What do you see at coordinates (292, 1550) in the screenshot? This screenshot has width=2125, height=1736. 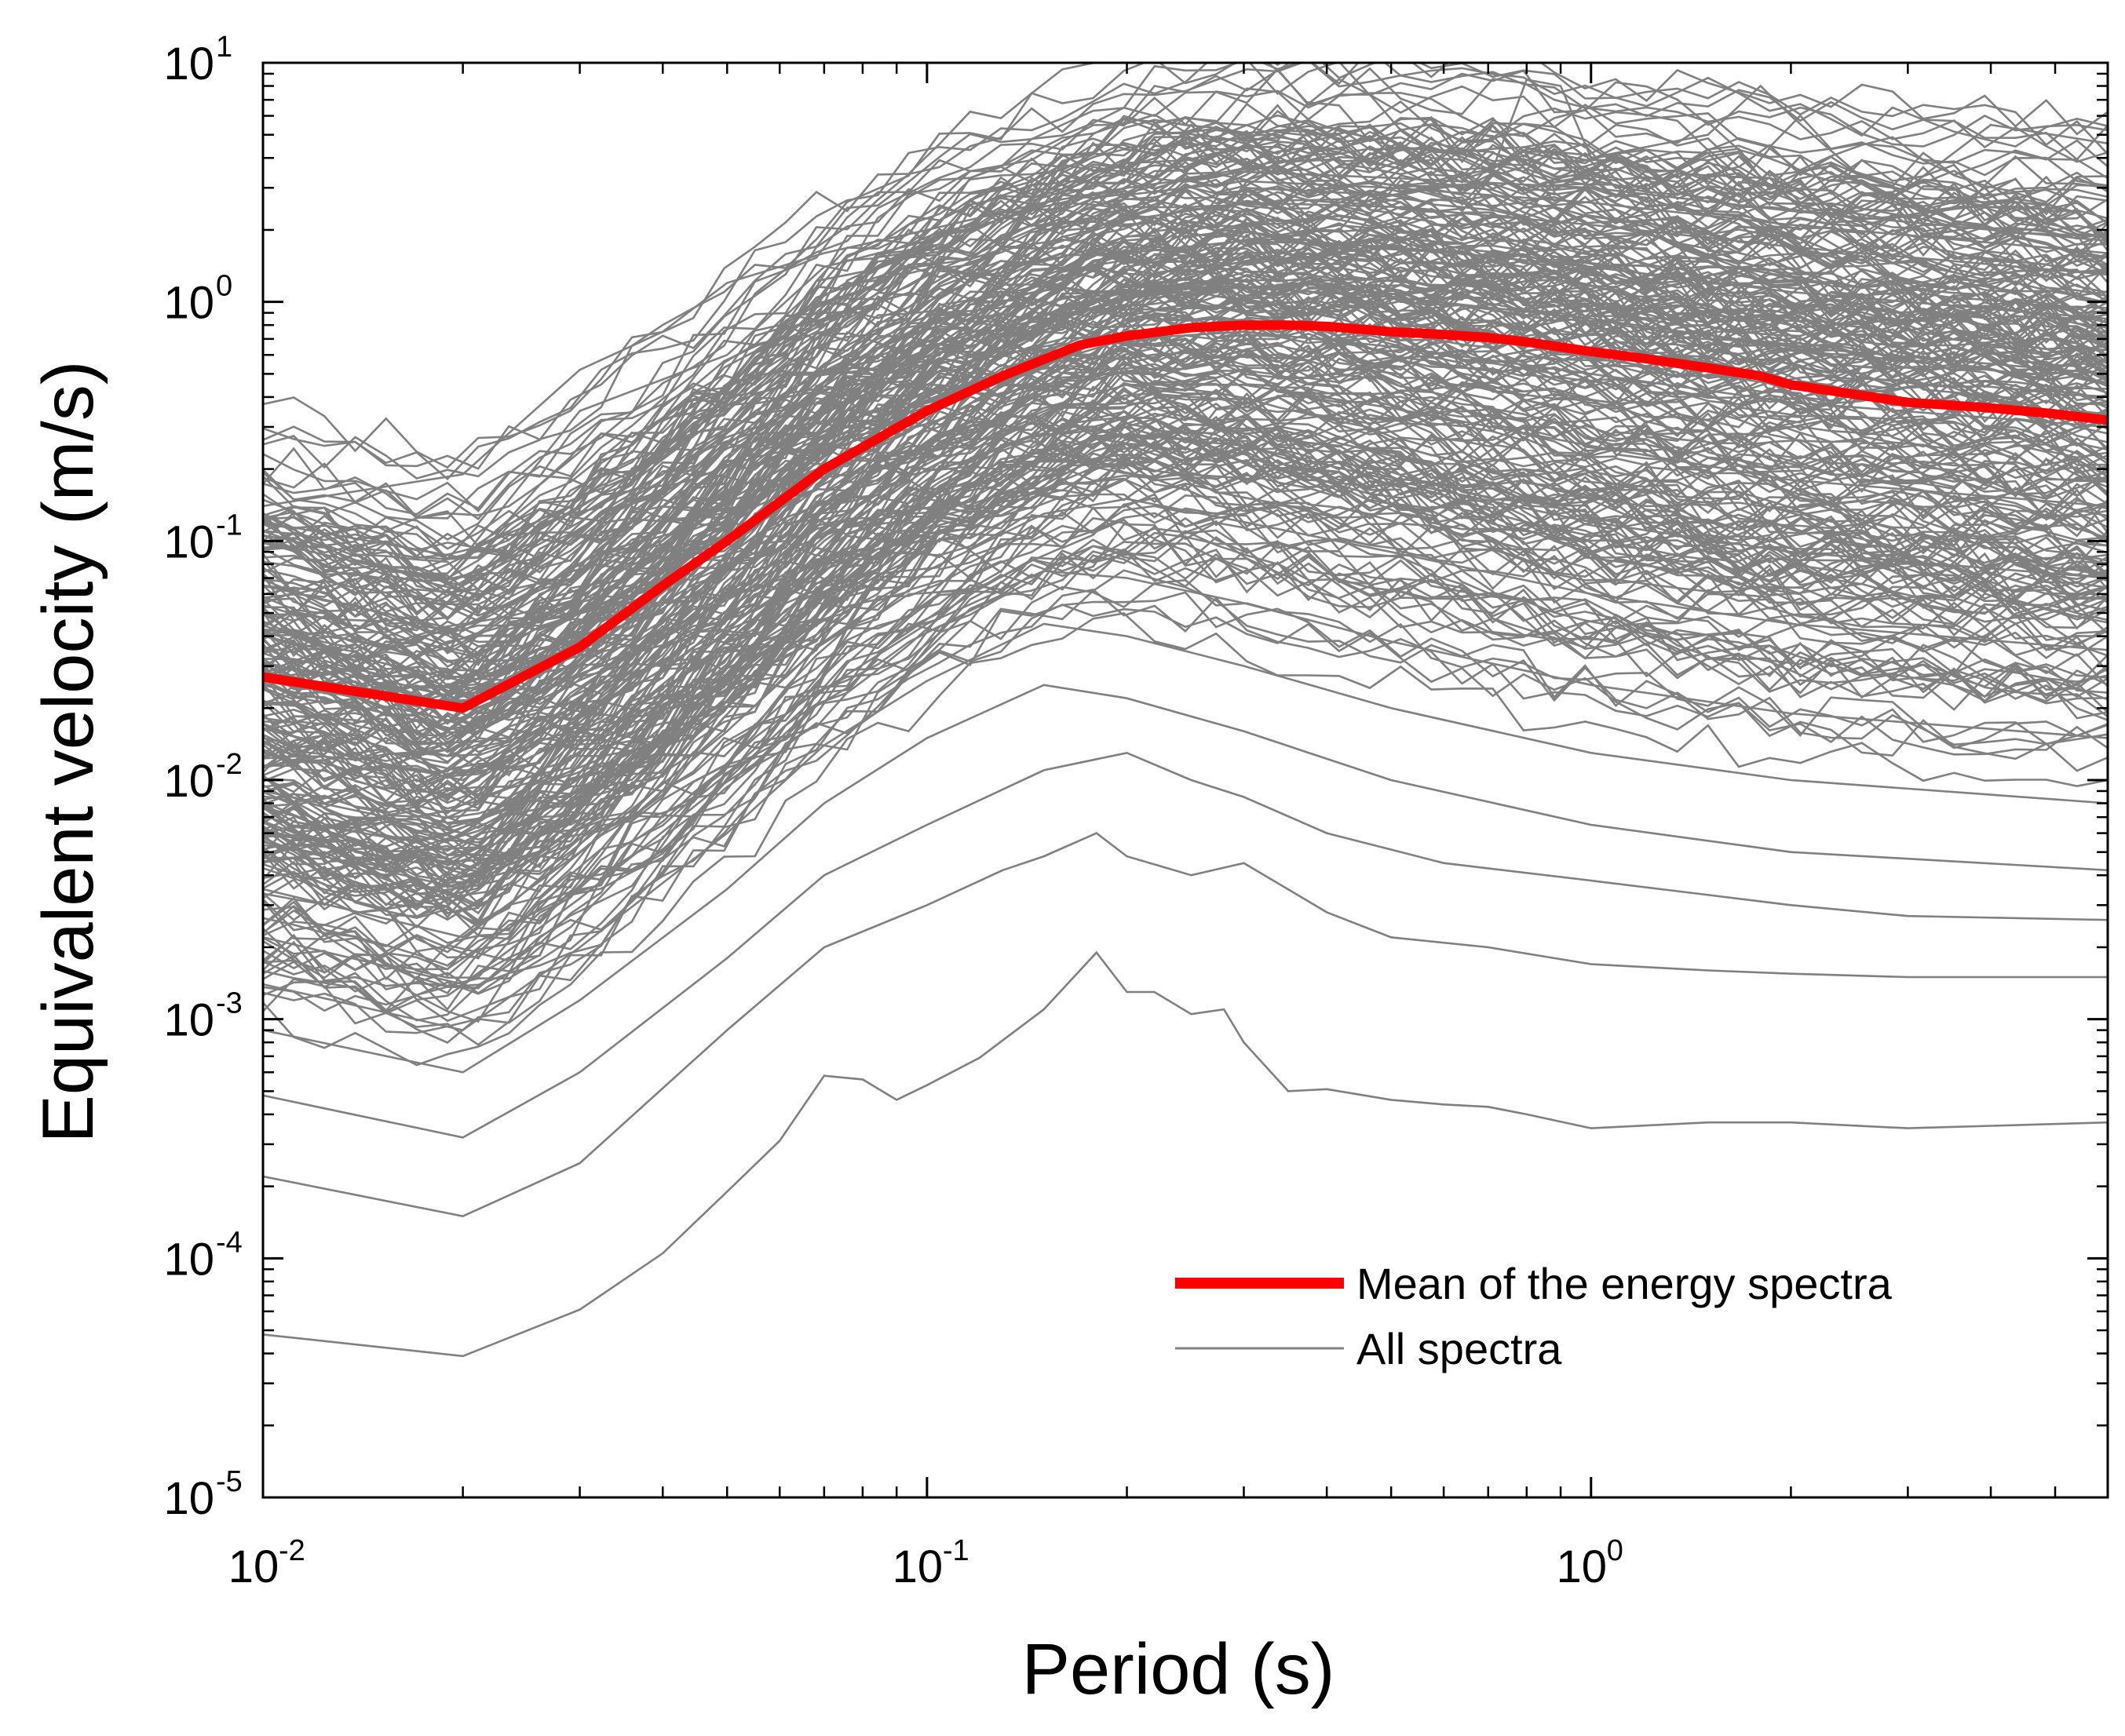 I see `x-tick-exponent: -2` at bounding box center [292, 1550].